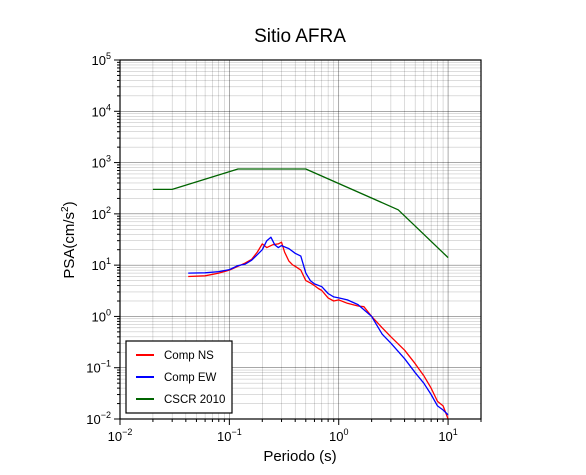  I want to click on y-tick-exponent: −1, so click(106, 364).